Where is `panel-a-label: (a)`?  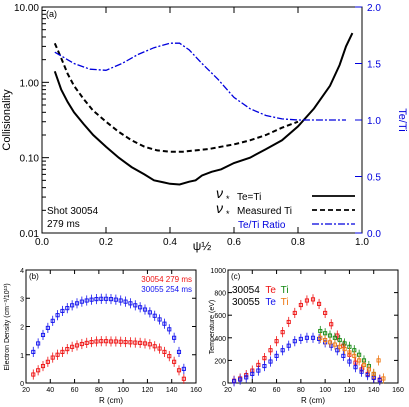
panel-a-label: (a) is located at coordinates (51, 14).